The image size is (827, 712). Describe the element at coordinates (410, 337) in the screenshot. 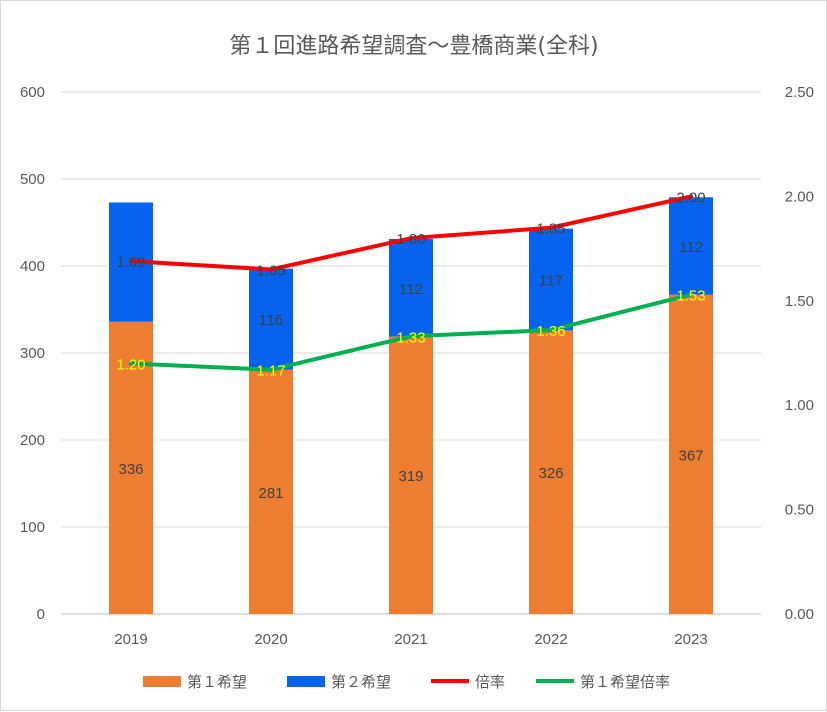

I see `first-choice-ratio-value-label: 1.33` at that location.